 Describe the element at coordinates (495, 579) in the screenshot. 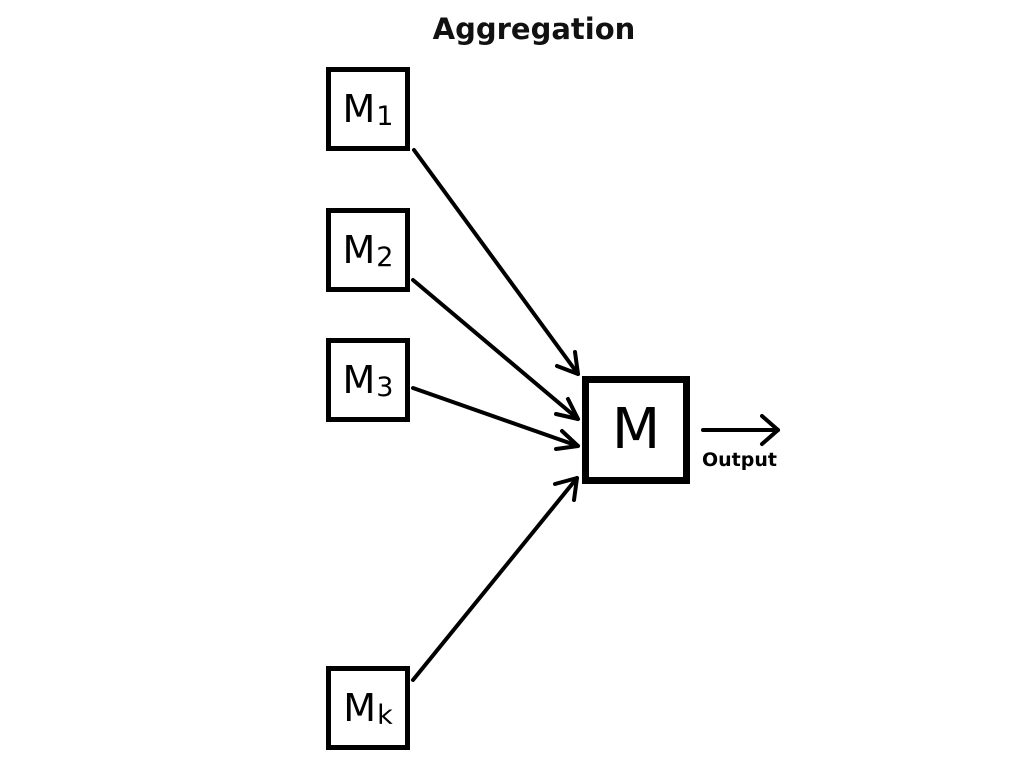

I see `arrow-mk-to-m` at that location.